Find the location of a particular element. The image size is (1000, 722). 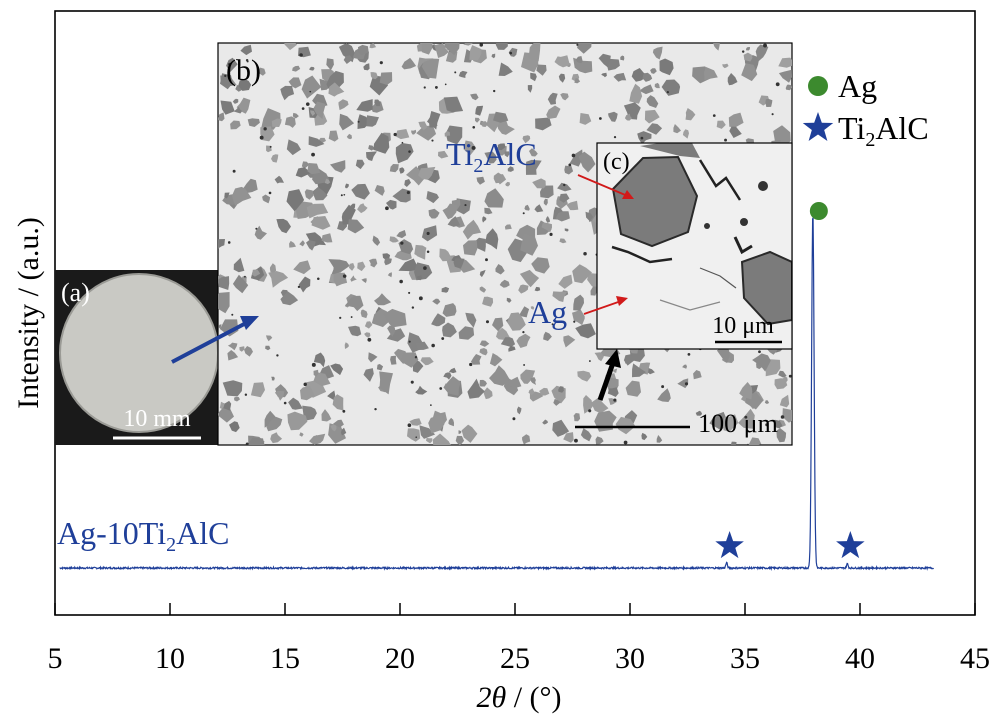

x-tick-label: 5 is located at coordinates (55, 658).